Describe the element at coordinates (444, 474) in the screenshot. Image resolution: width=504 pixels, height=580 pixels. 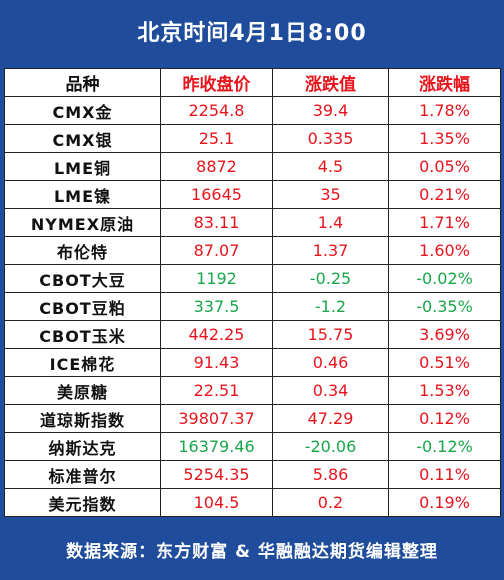
I see `cell-value: 0.11%` at that location.